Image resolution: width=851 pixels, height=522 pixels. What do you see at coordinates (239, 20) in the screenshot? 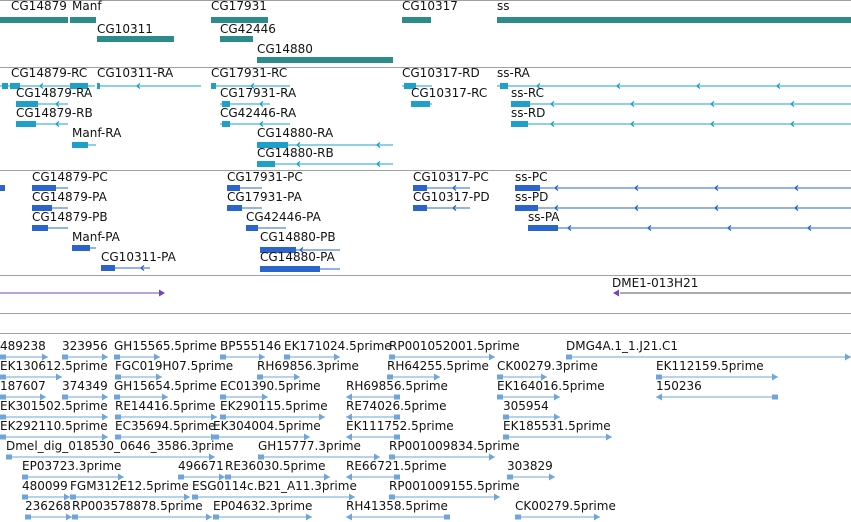
I see `gene-cg17931` at bounding box center [239, 20].